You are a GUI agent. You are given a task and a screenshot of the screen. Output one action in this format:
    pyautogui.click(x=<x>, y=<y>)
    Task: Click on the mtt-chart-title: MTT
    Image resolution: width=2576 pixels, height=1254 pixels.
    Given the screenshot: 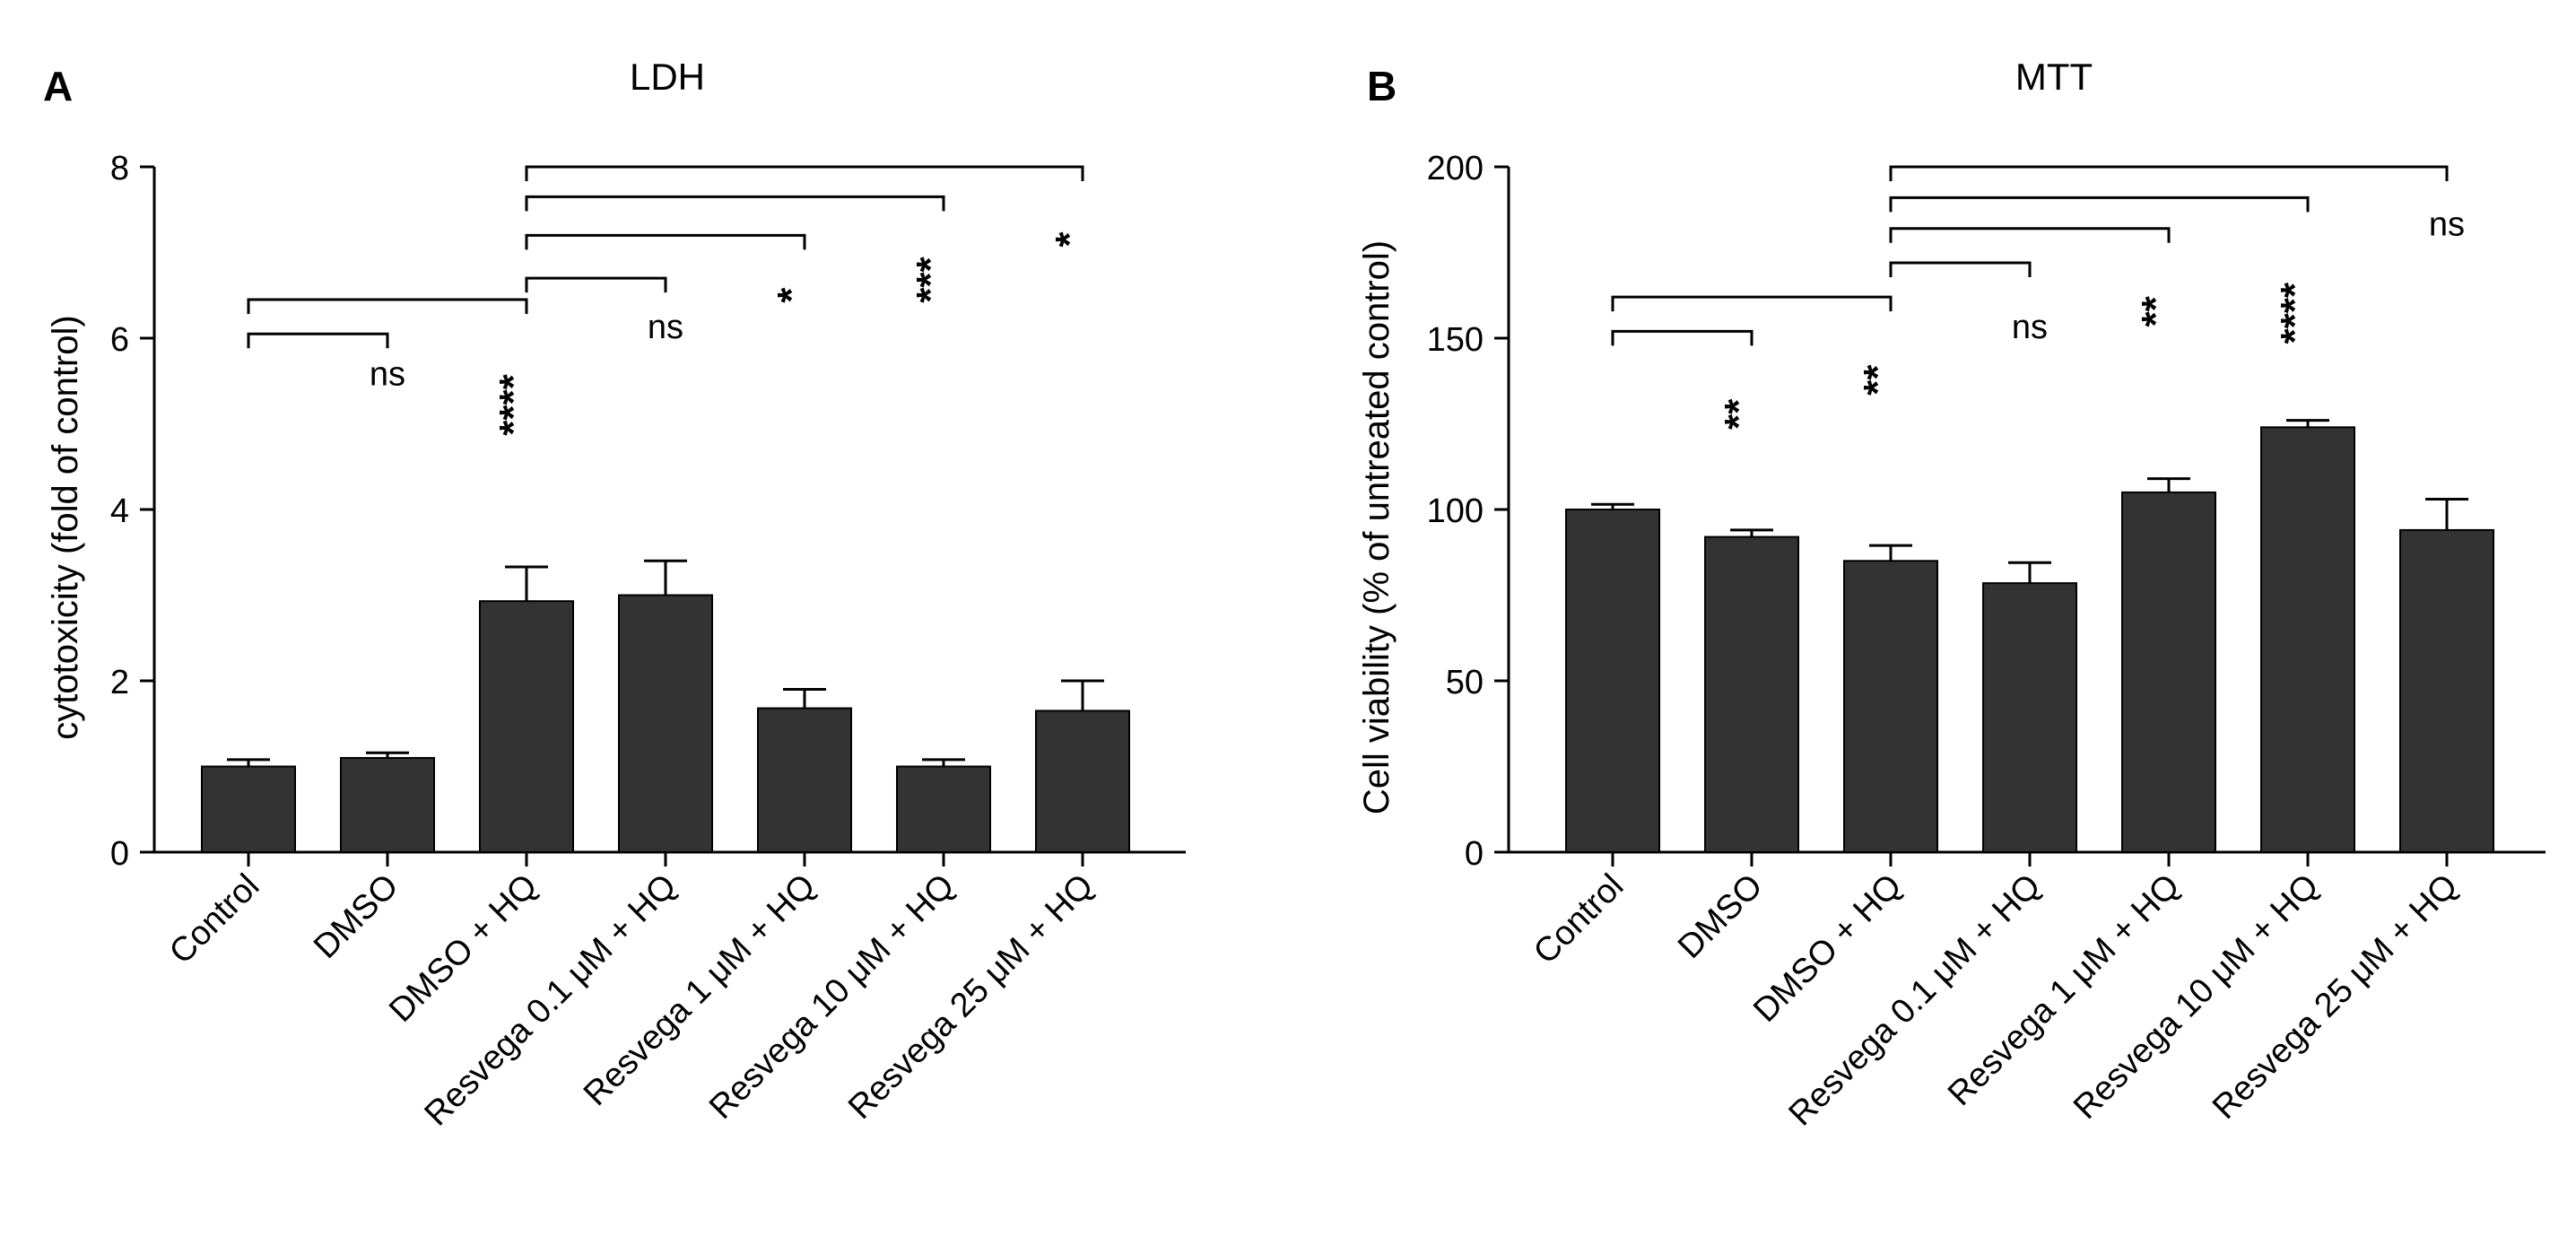 What is the action you would take?
    pyautogui.click(x=2054, y=77)
    